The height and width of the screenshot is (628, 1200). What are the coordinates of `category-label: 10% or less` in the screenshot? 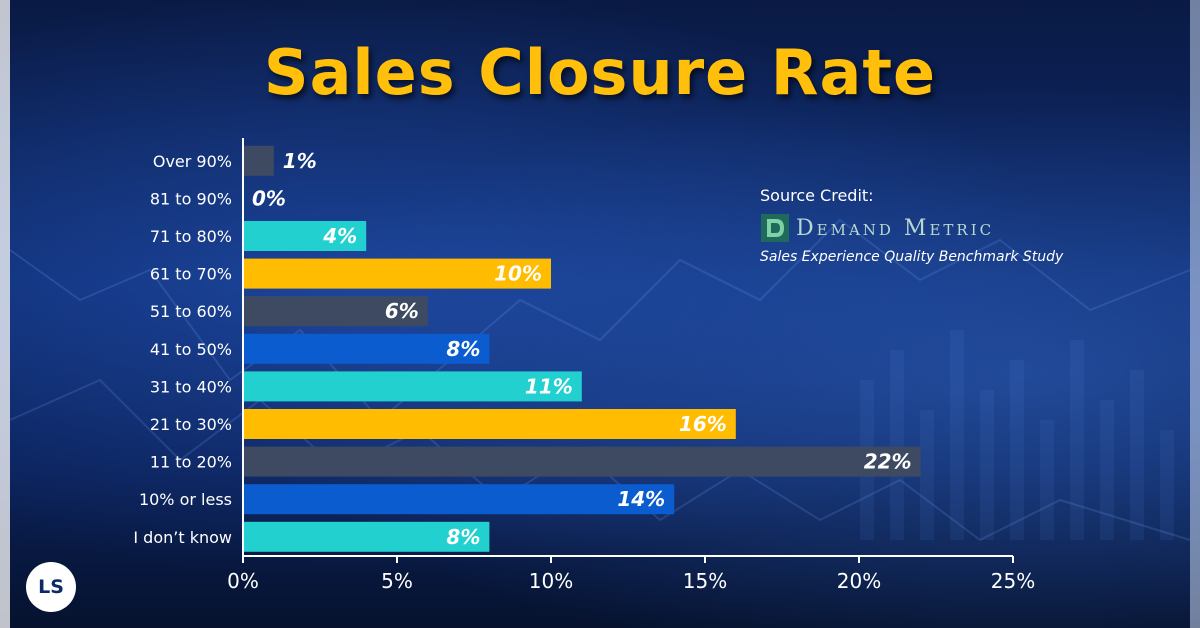 It's located at (185, 499).